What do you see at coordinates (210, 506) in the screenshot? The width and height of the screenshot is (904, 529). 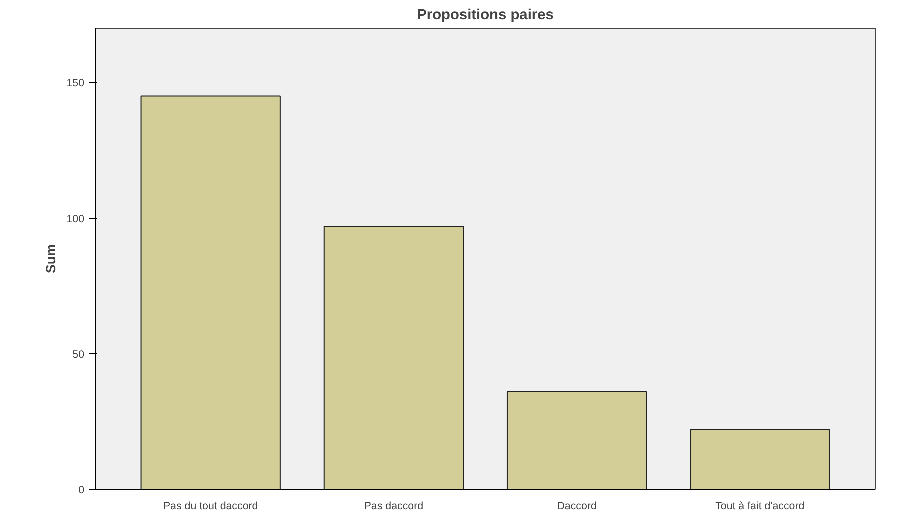 I see `x-tick-label: Pas du tout daccord` at bounding box center [210, 506].